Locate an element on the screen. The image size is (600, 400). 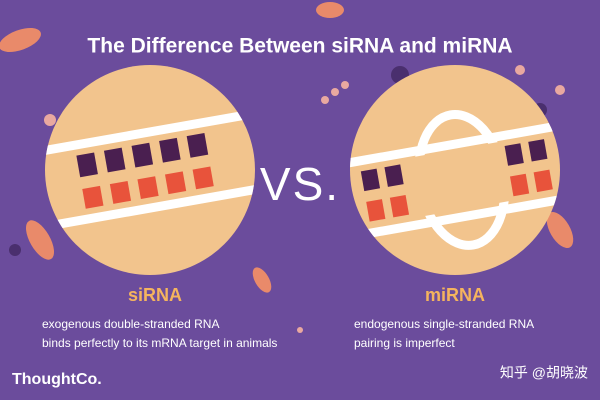
logo: ThoughtCo. is located at coordinates (57, 379).